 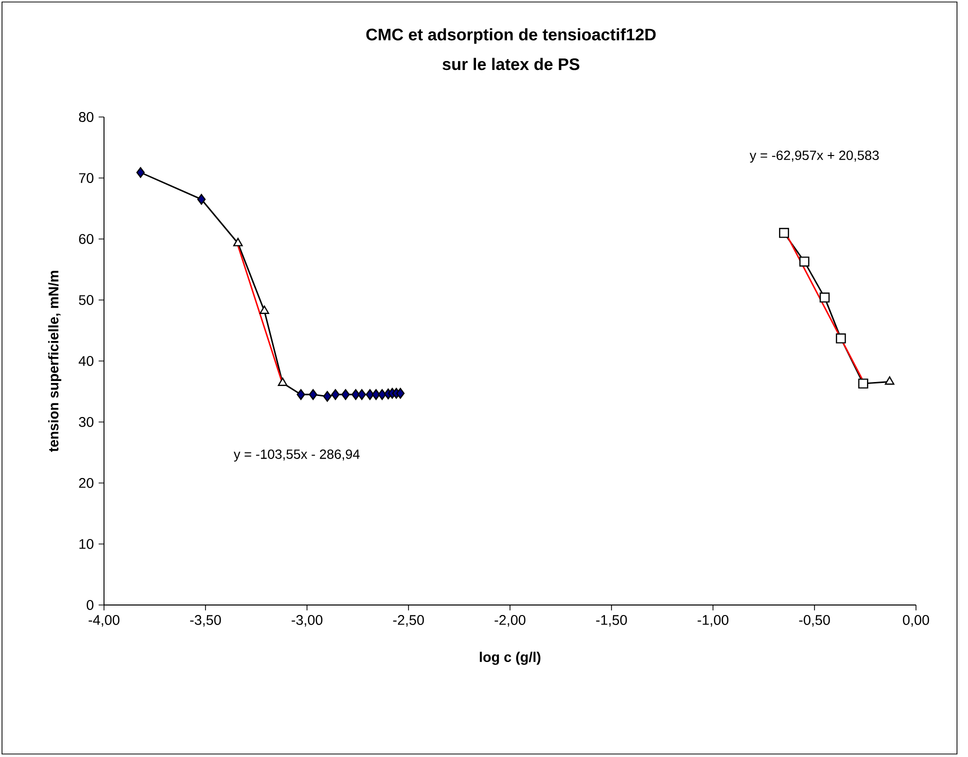 What do you see at coordinates (297, 456) in the screenshot?
I see `annotation: y = -103,55x - 286,94` at bounding box center [297, 456].